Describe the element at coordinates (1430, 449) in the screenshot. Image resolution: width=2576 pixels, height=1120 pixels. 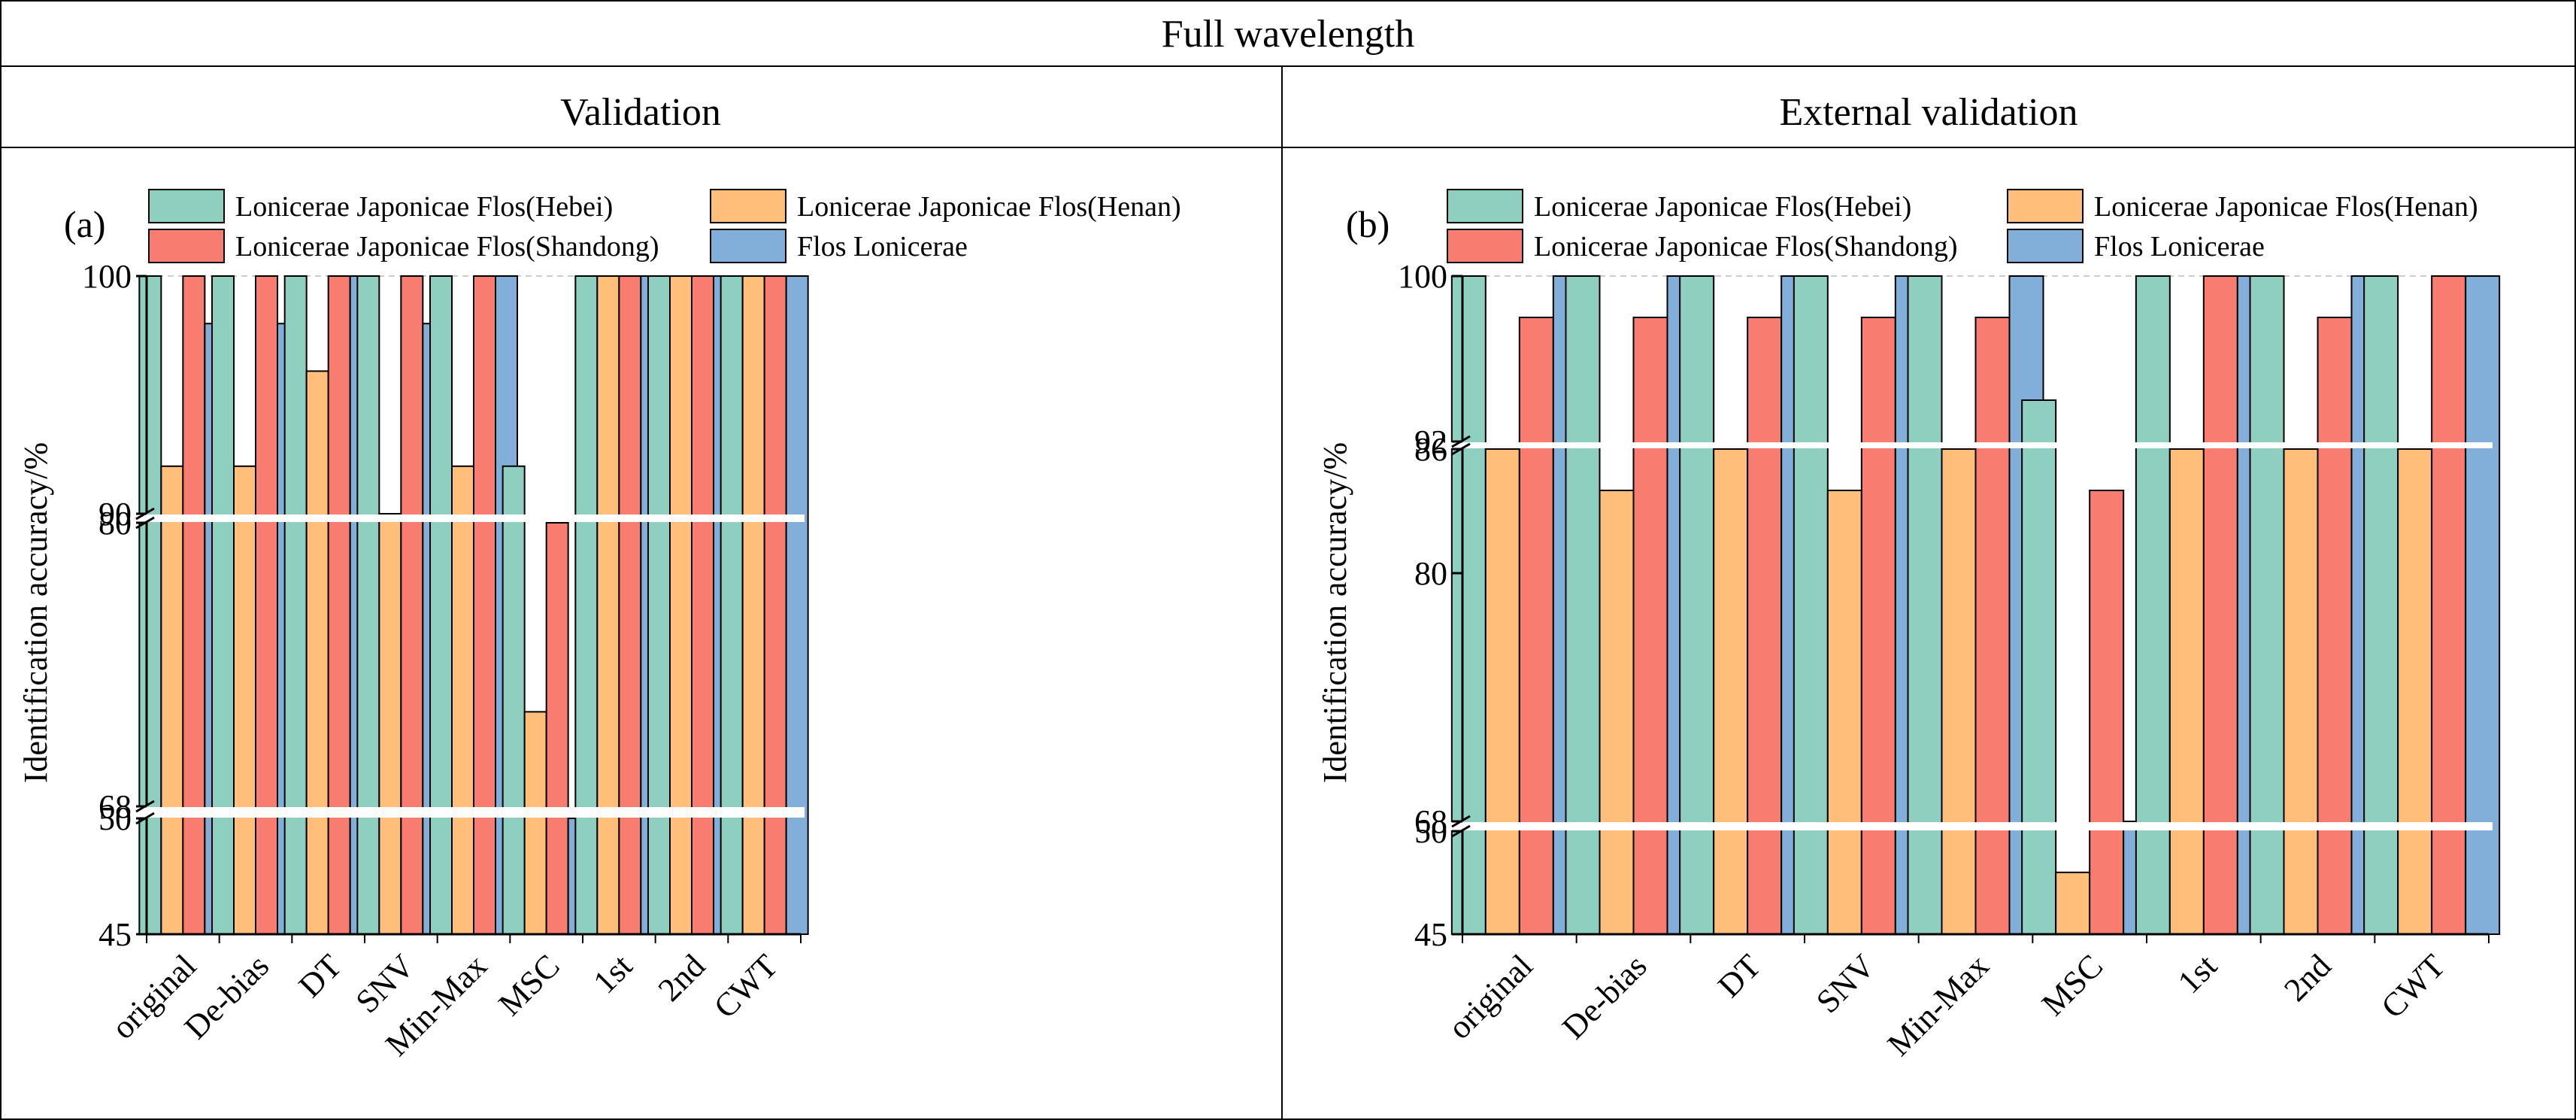
I see `y-tick-label: 86` at that location.